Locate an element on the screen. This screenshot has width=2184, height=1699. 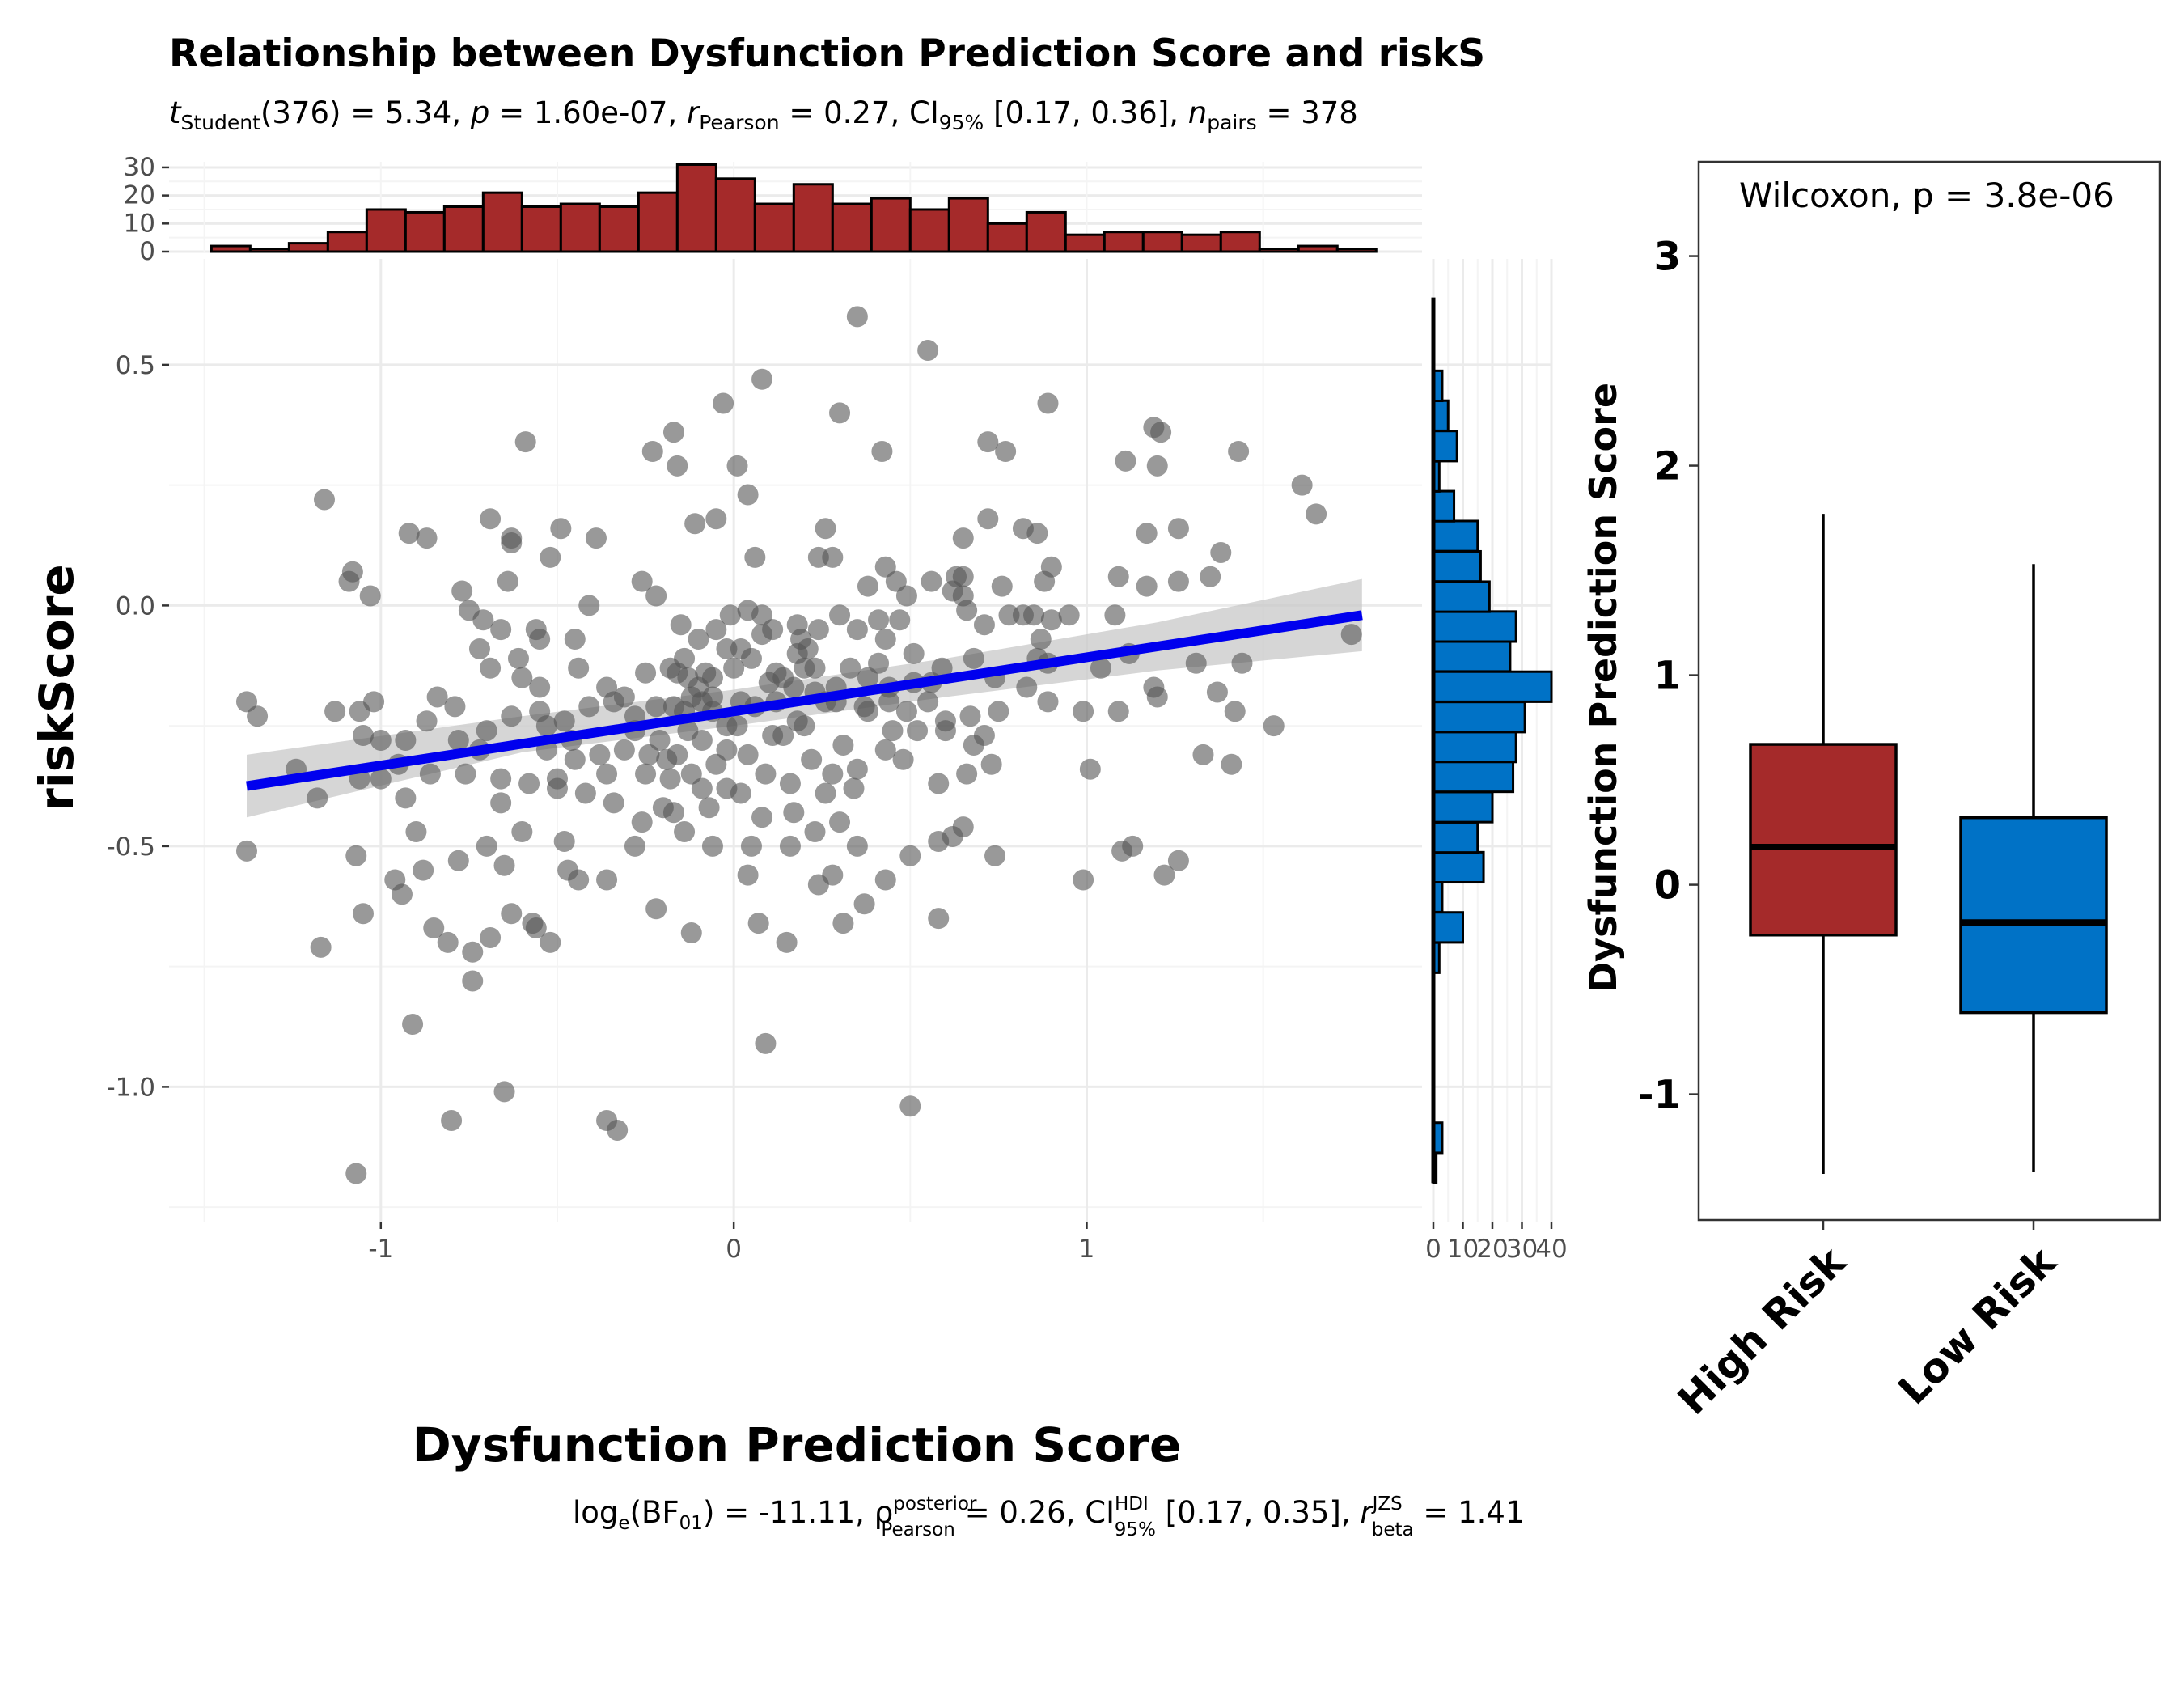
top-hist-tick-label: 10 is located at coordinates (139, 223).